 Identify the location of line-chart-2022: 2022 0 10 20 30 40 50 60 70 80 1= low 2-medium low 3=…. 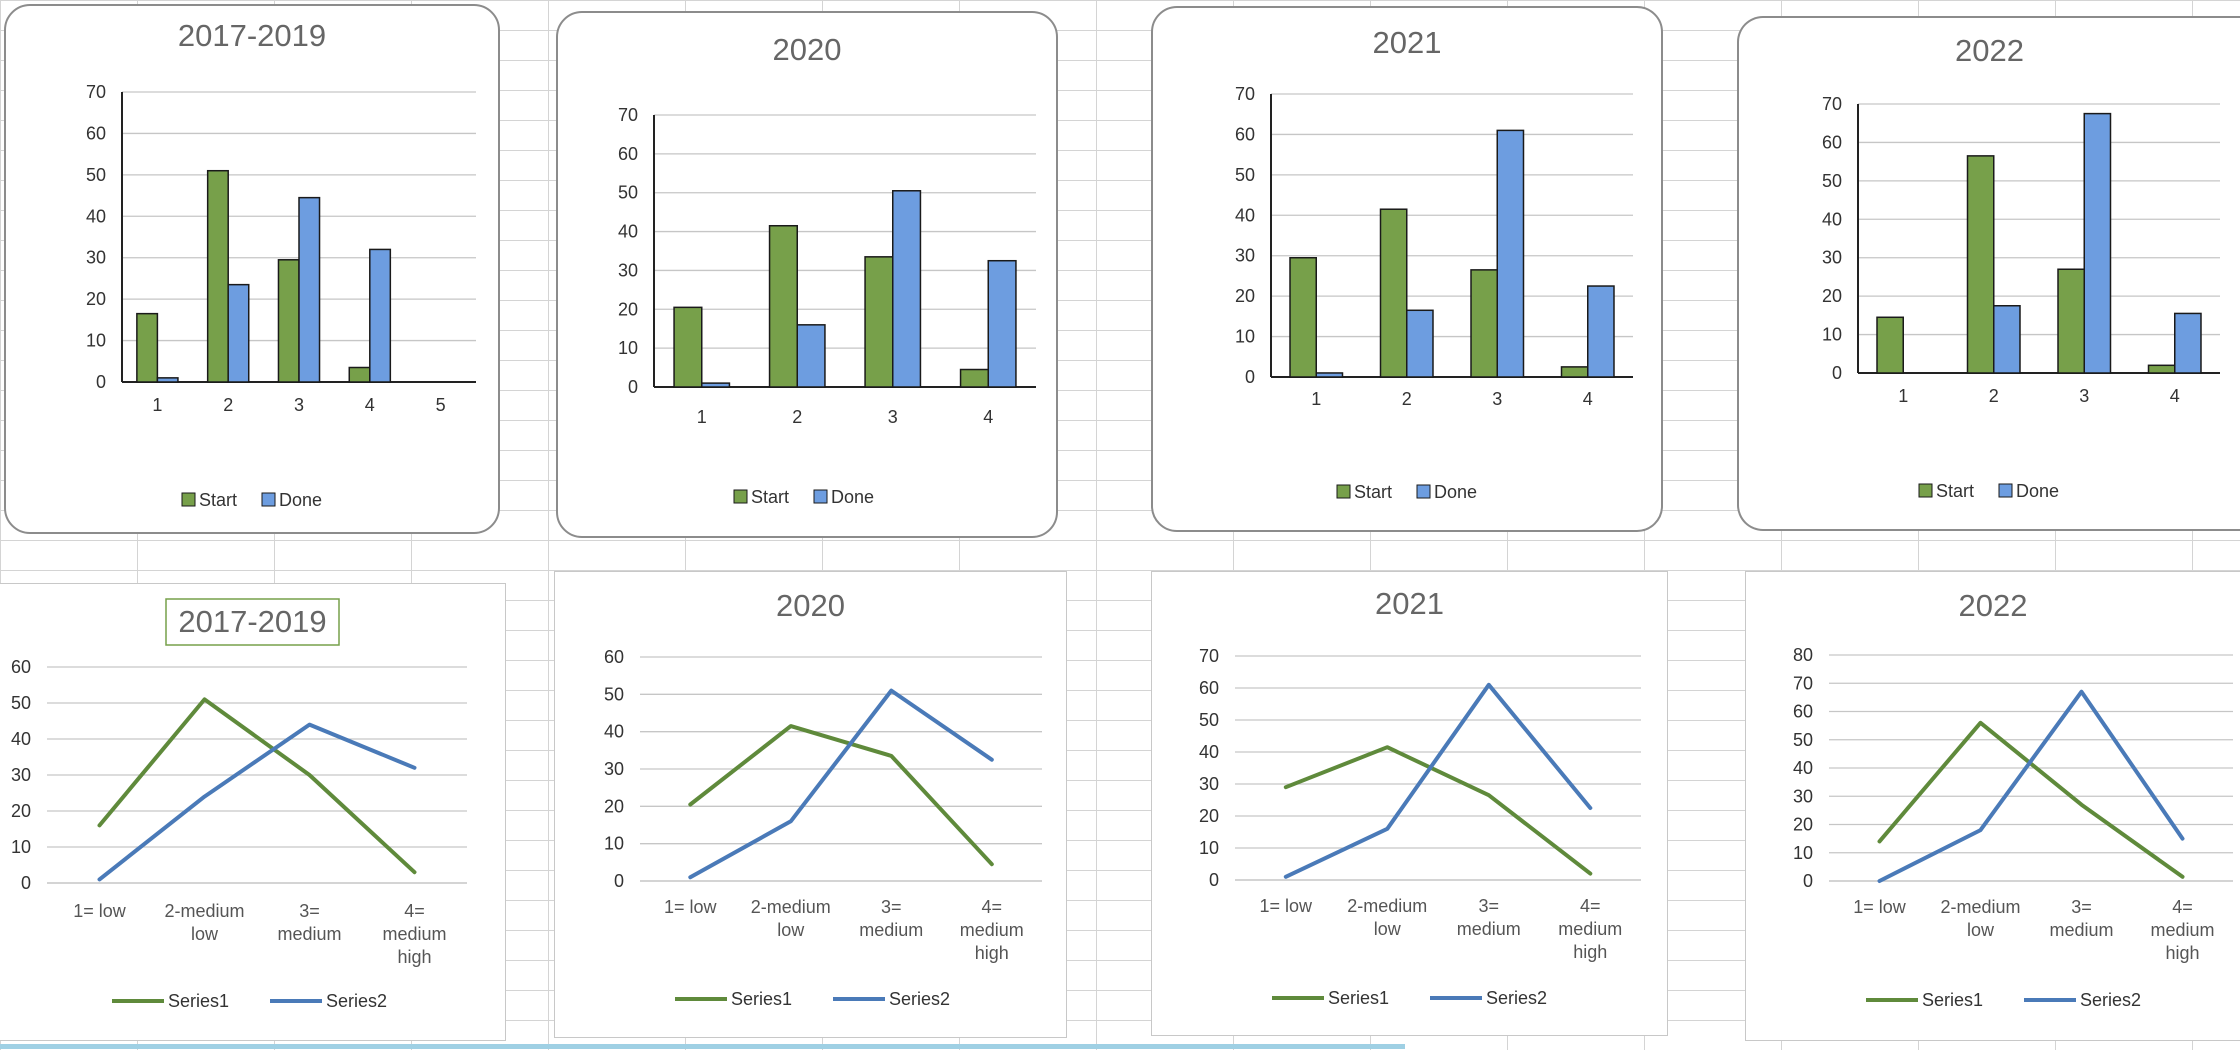
(1992, 806).